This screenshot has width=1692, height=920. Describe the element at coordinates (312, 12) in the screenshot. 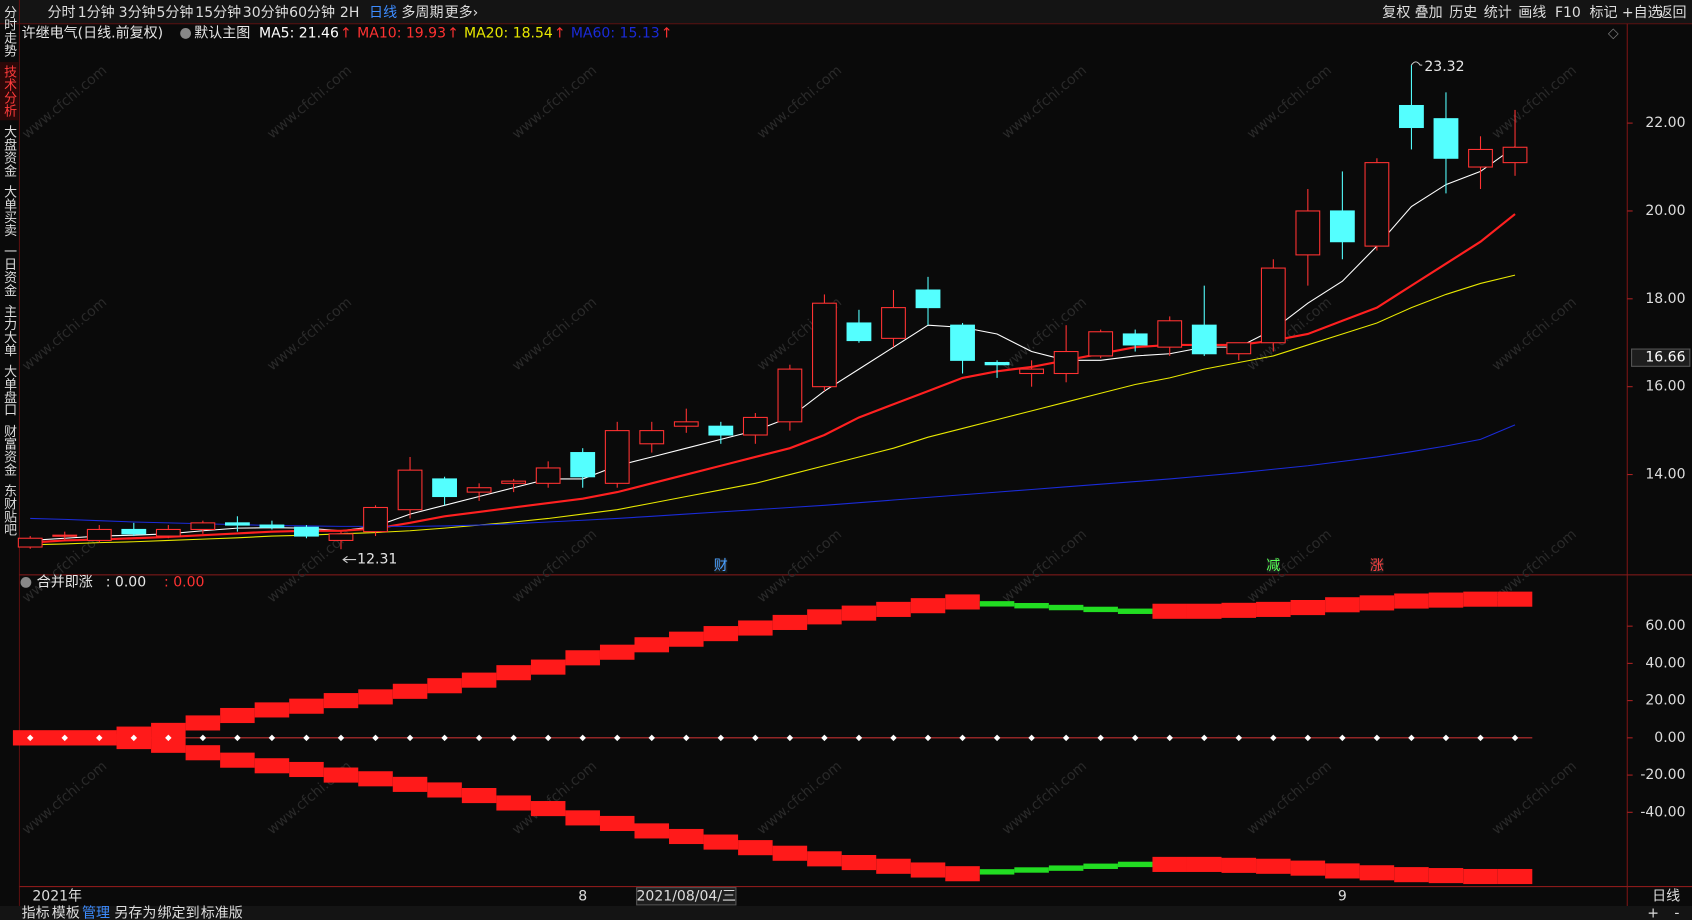

I see `period-tab: 60分钟` at that location.